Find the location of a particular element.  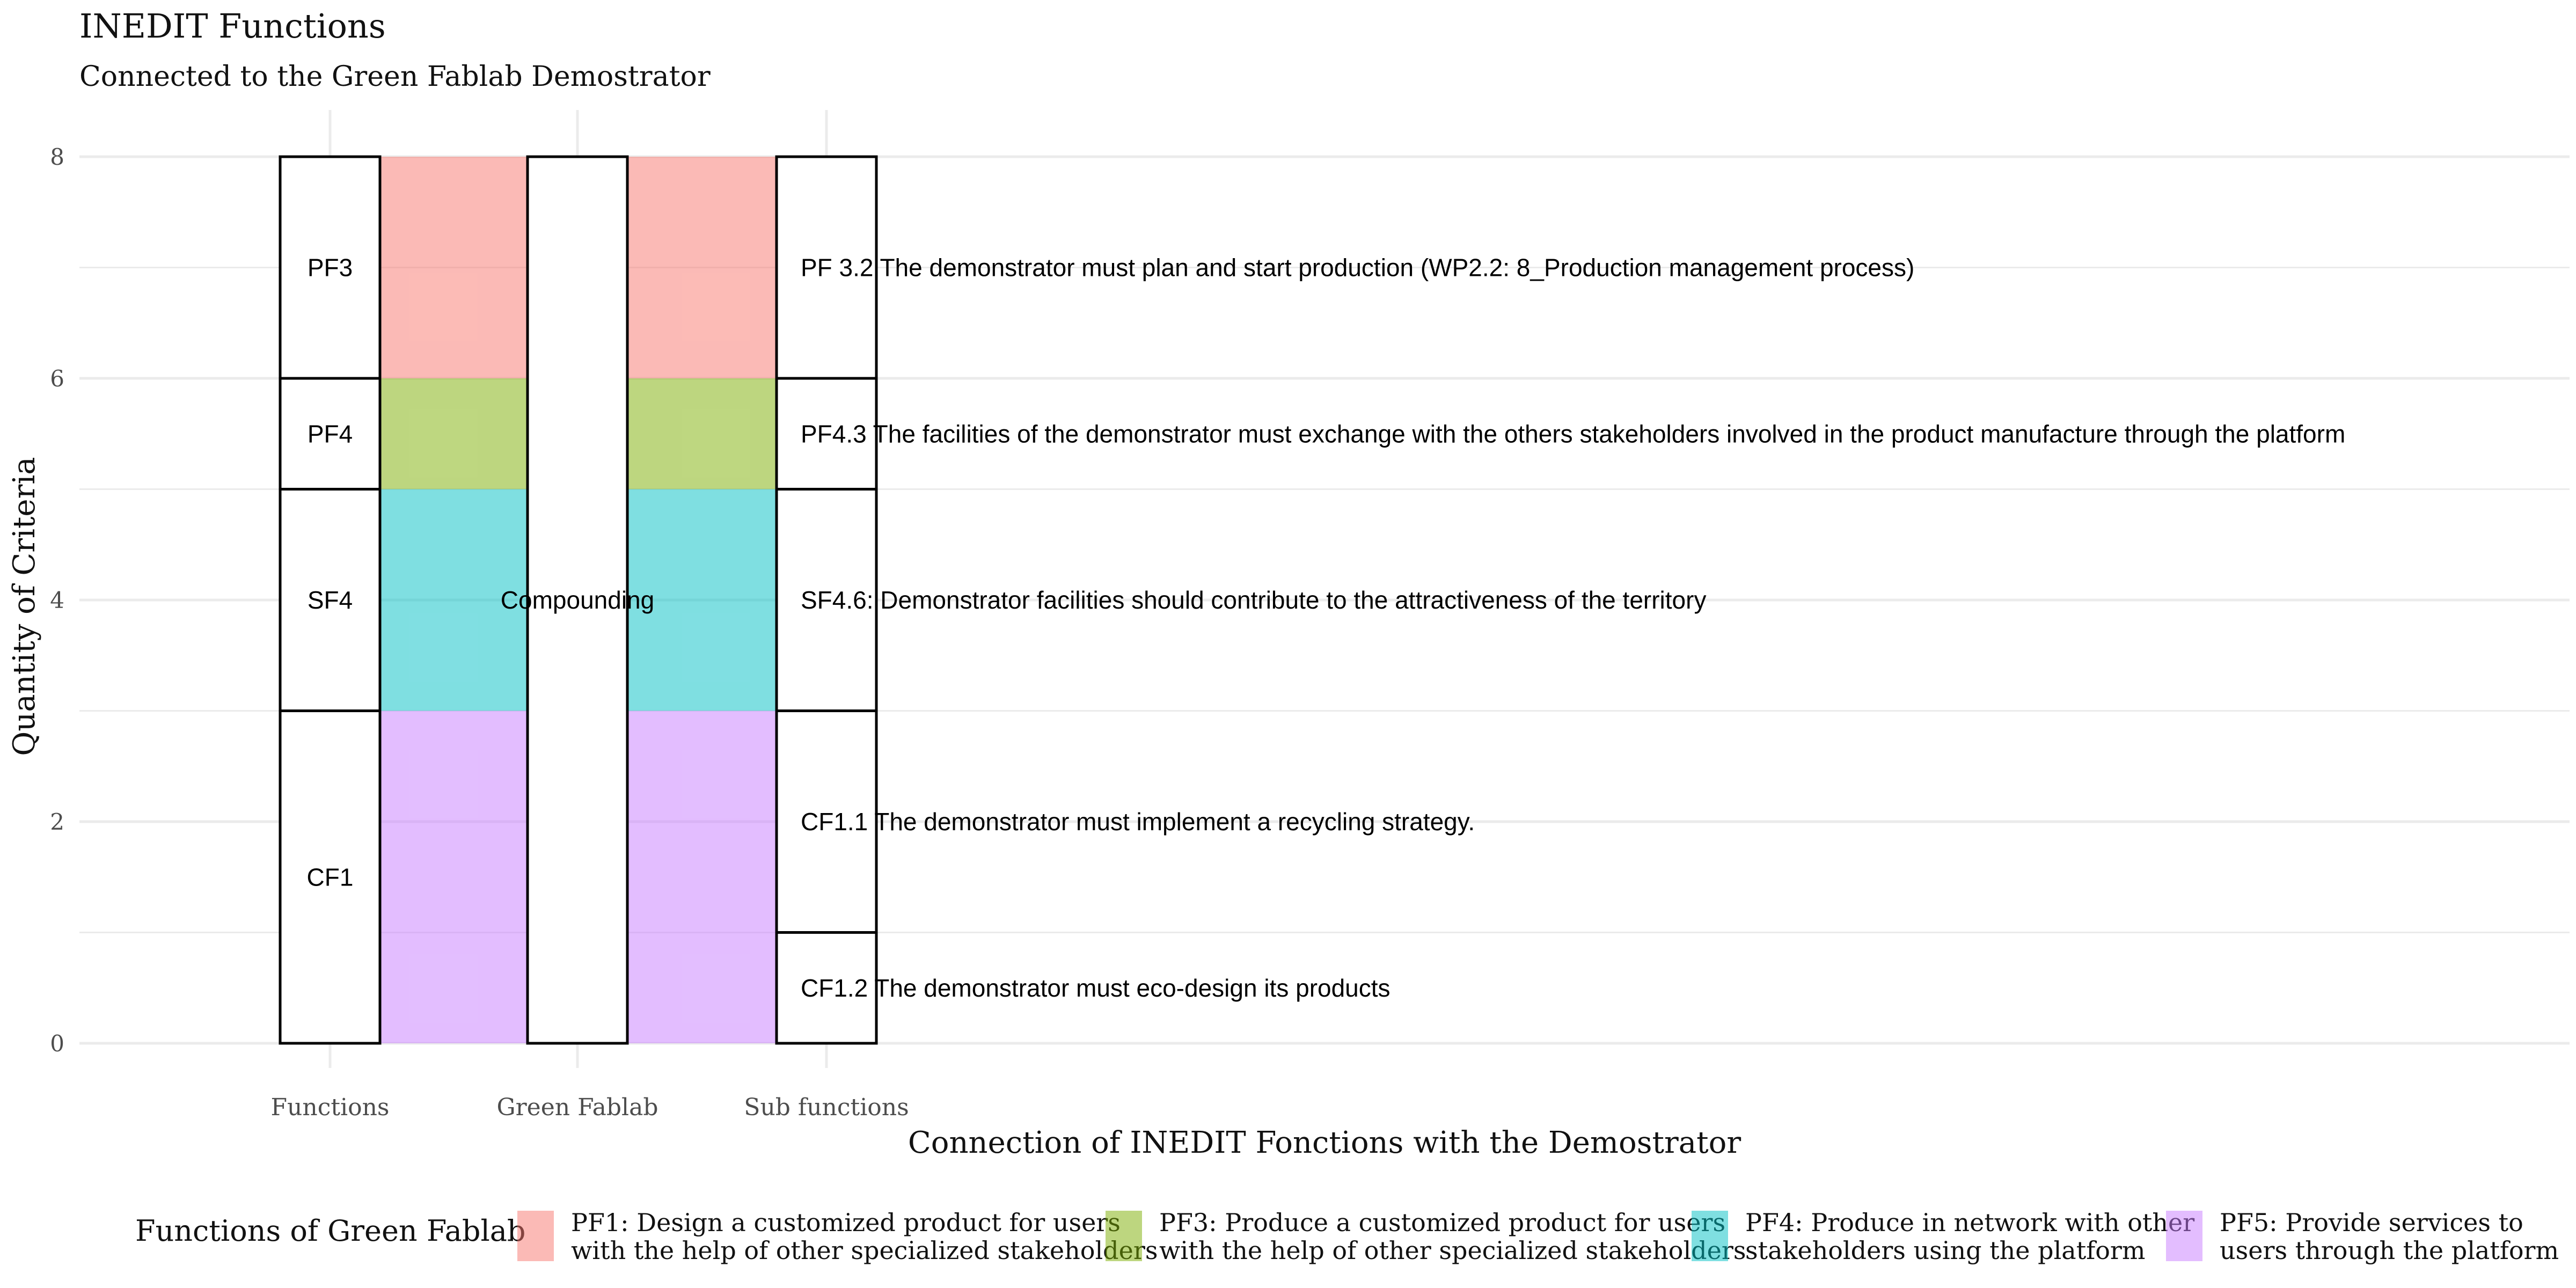

y-axis-ticks: 0 2 4 6 8 is located at coordinates (57, 600).